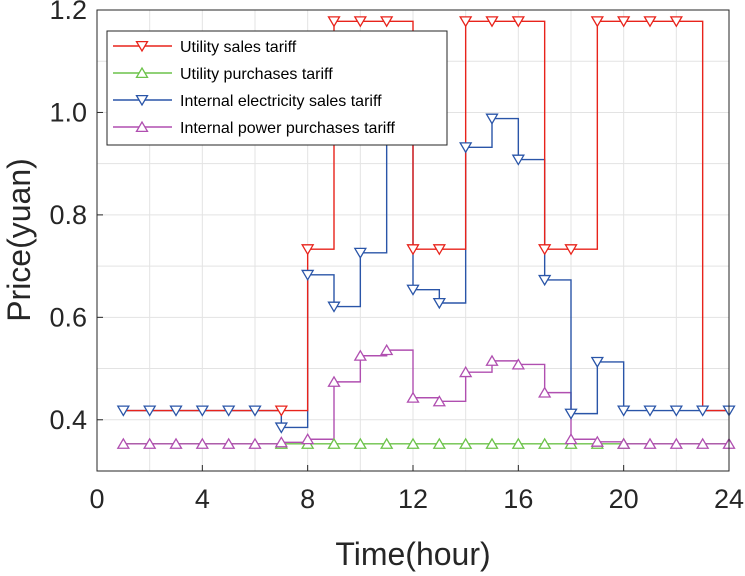  What do you see at coordinates (238, 47) in the screenshot?
I see `legend-label: Utility sales tariff` at bounding box center [238, 47].